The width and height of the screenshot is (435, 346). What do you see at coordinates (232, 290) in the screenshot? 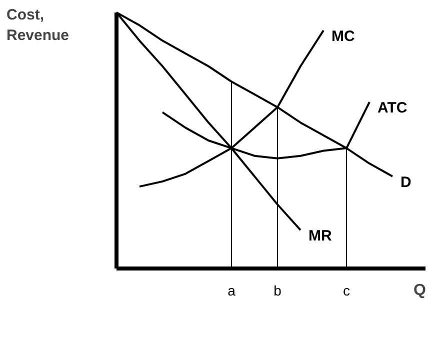
I see `x-tick-label: a` at bounding box center [232, 290].